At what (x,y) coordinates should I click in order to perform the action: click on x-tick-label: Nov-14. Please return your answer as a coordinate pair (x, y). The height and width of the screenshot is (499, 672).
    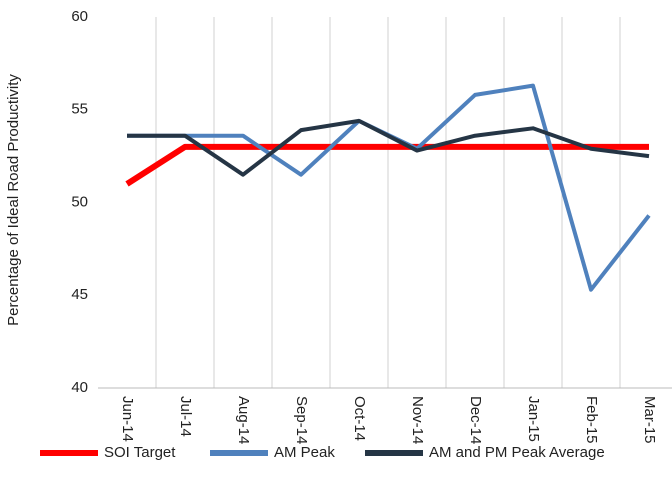
    Looking at the image, I should click on (417, 420).